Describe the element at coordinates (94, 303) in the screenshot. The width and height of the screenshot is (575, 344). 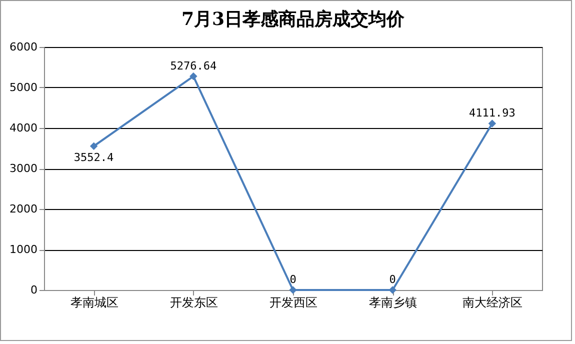
I see `x-tick-label: 孝南城区` at that location.